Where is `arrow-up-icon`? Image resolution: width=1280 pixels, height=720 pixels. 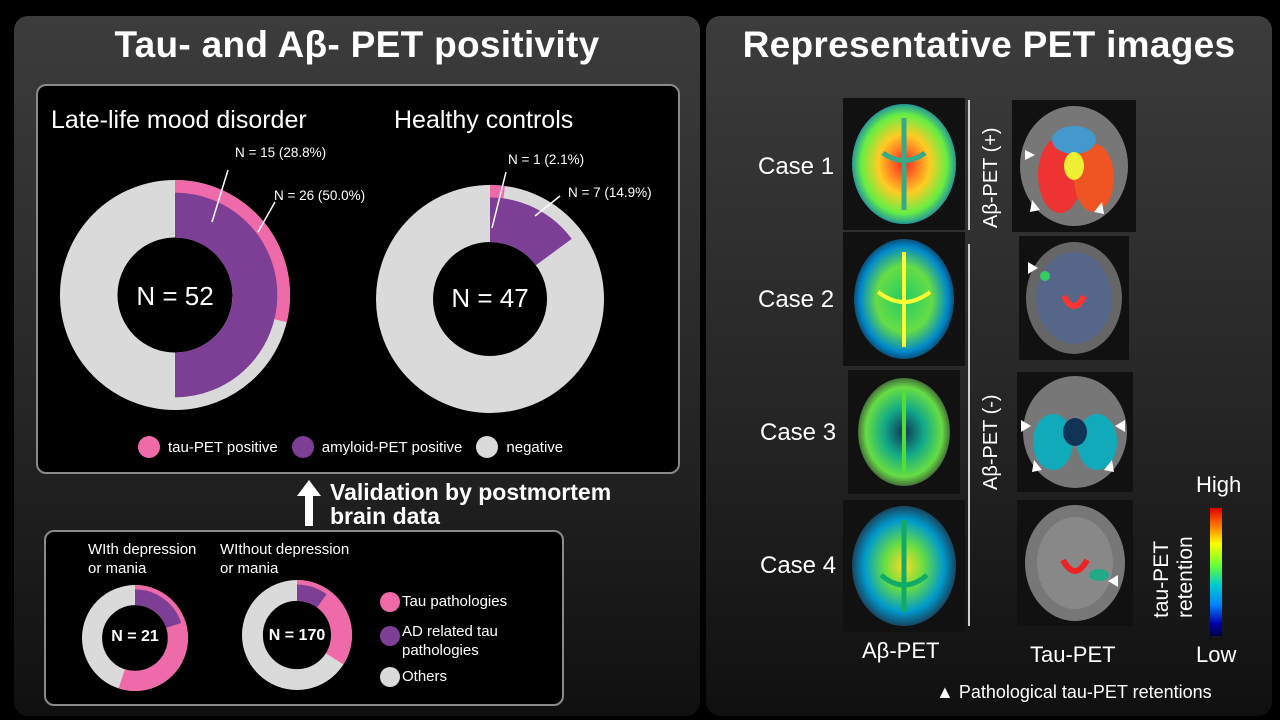 arrow-up-icon is located at coordinates (309, 503).